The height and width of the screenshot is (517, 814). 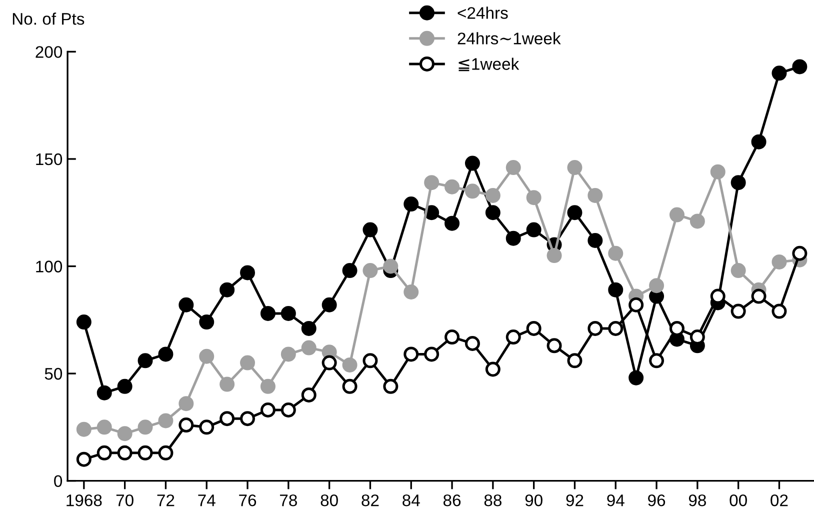 What do you see at coordinates (615, 500) in the screenshot?
I see `x-tick-label: 94` at bounding box center [615, 500].